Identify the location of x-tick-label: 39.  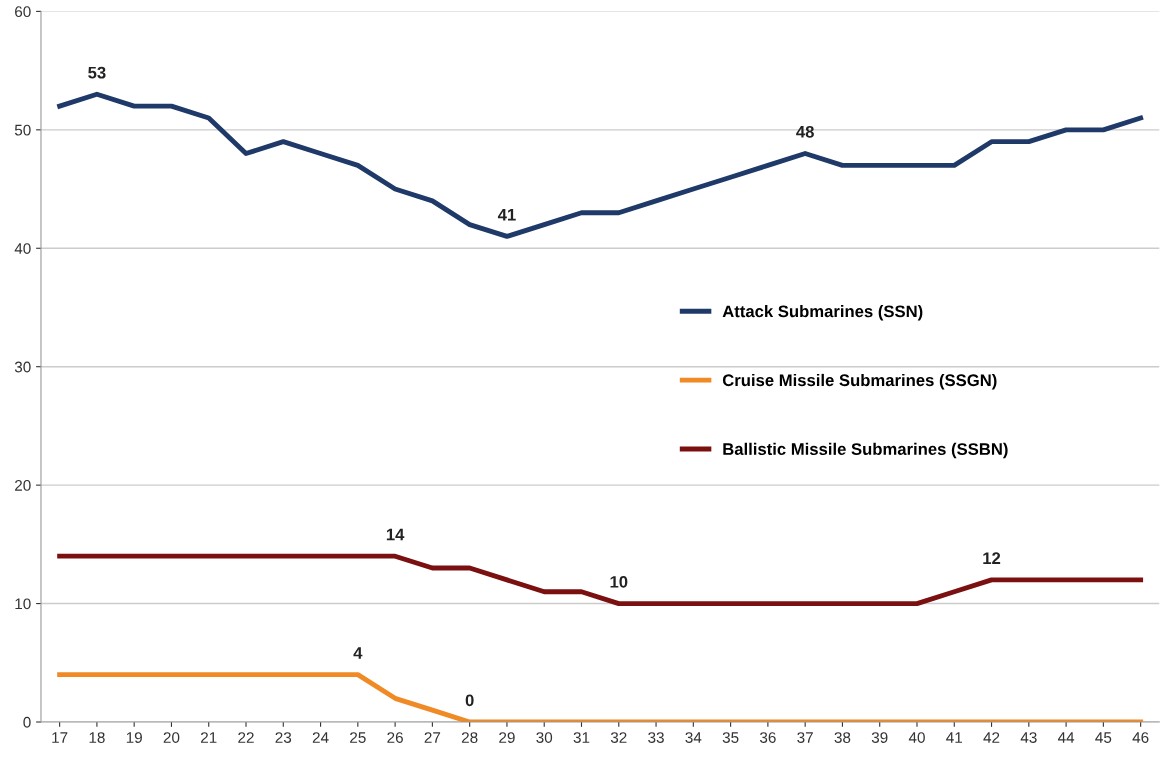
(879, 737).